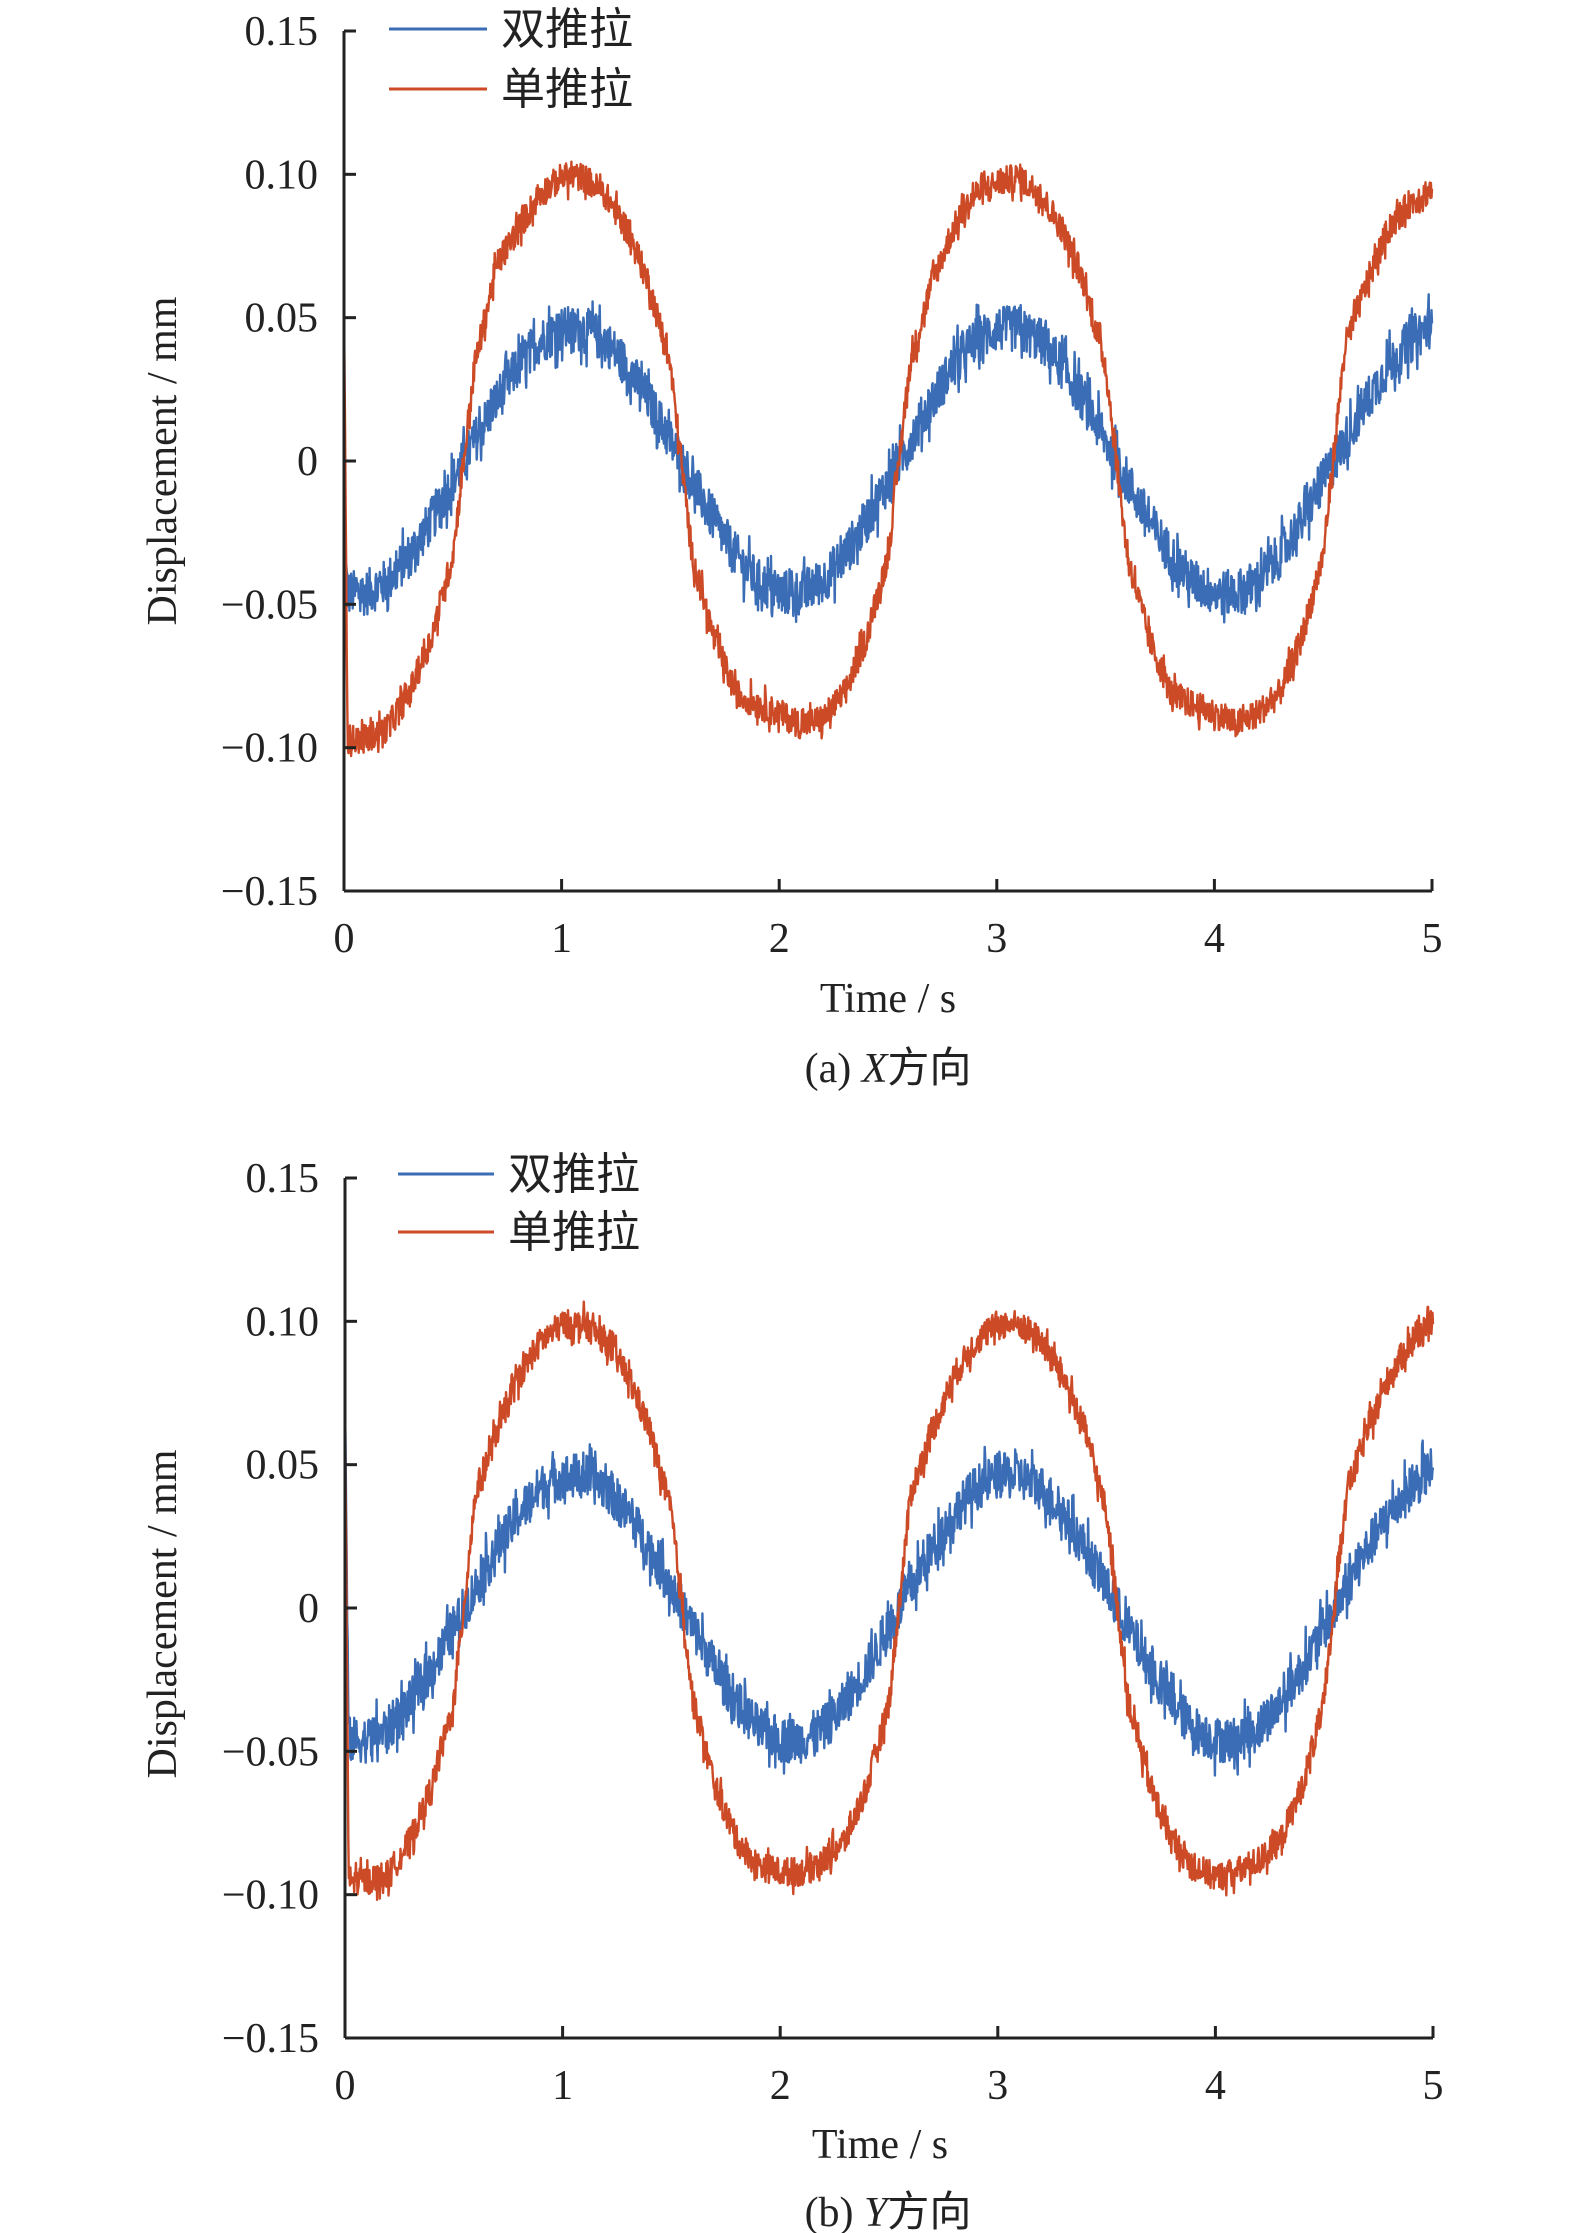  What do you see at coordinates (834, 2211) in the screenshot?
I see `caption-prefix: (b)` at bounding box center [834, 2211].